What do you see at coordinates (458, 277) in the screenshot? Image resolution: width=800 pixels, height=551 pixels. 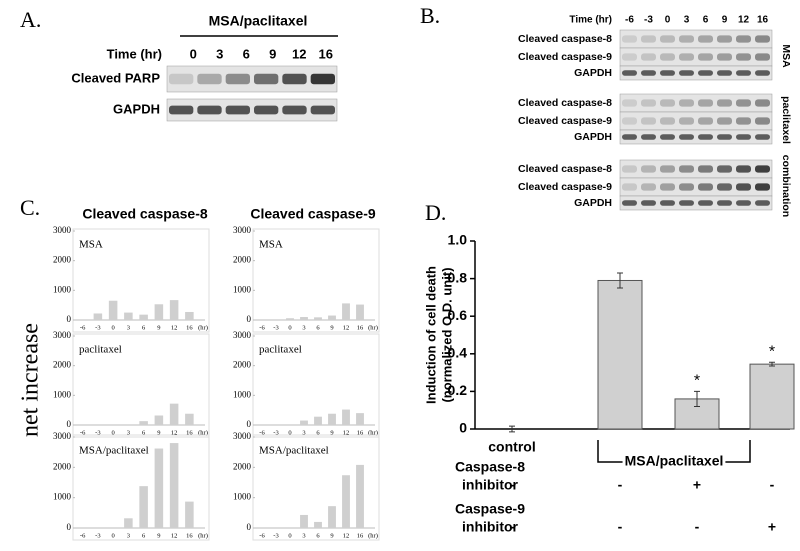 I see `y-tick-label: 0.8` at bounding box center [458, 277].